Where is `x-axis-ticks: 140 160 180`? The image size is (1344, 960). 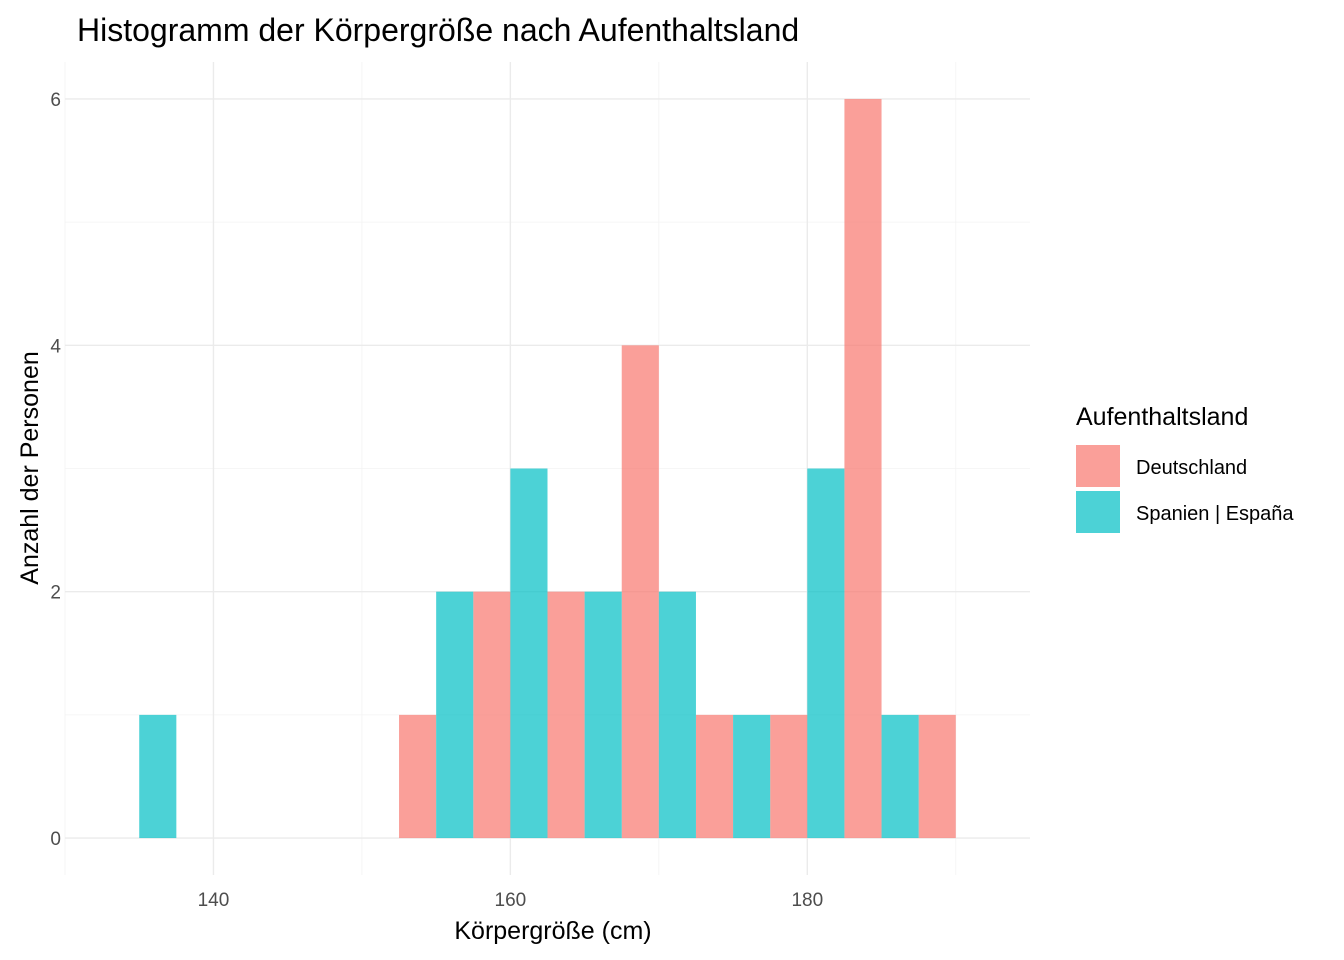
x-axis-ticks: 140 160 180 is located at coordinates (511, 900).